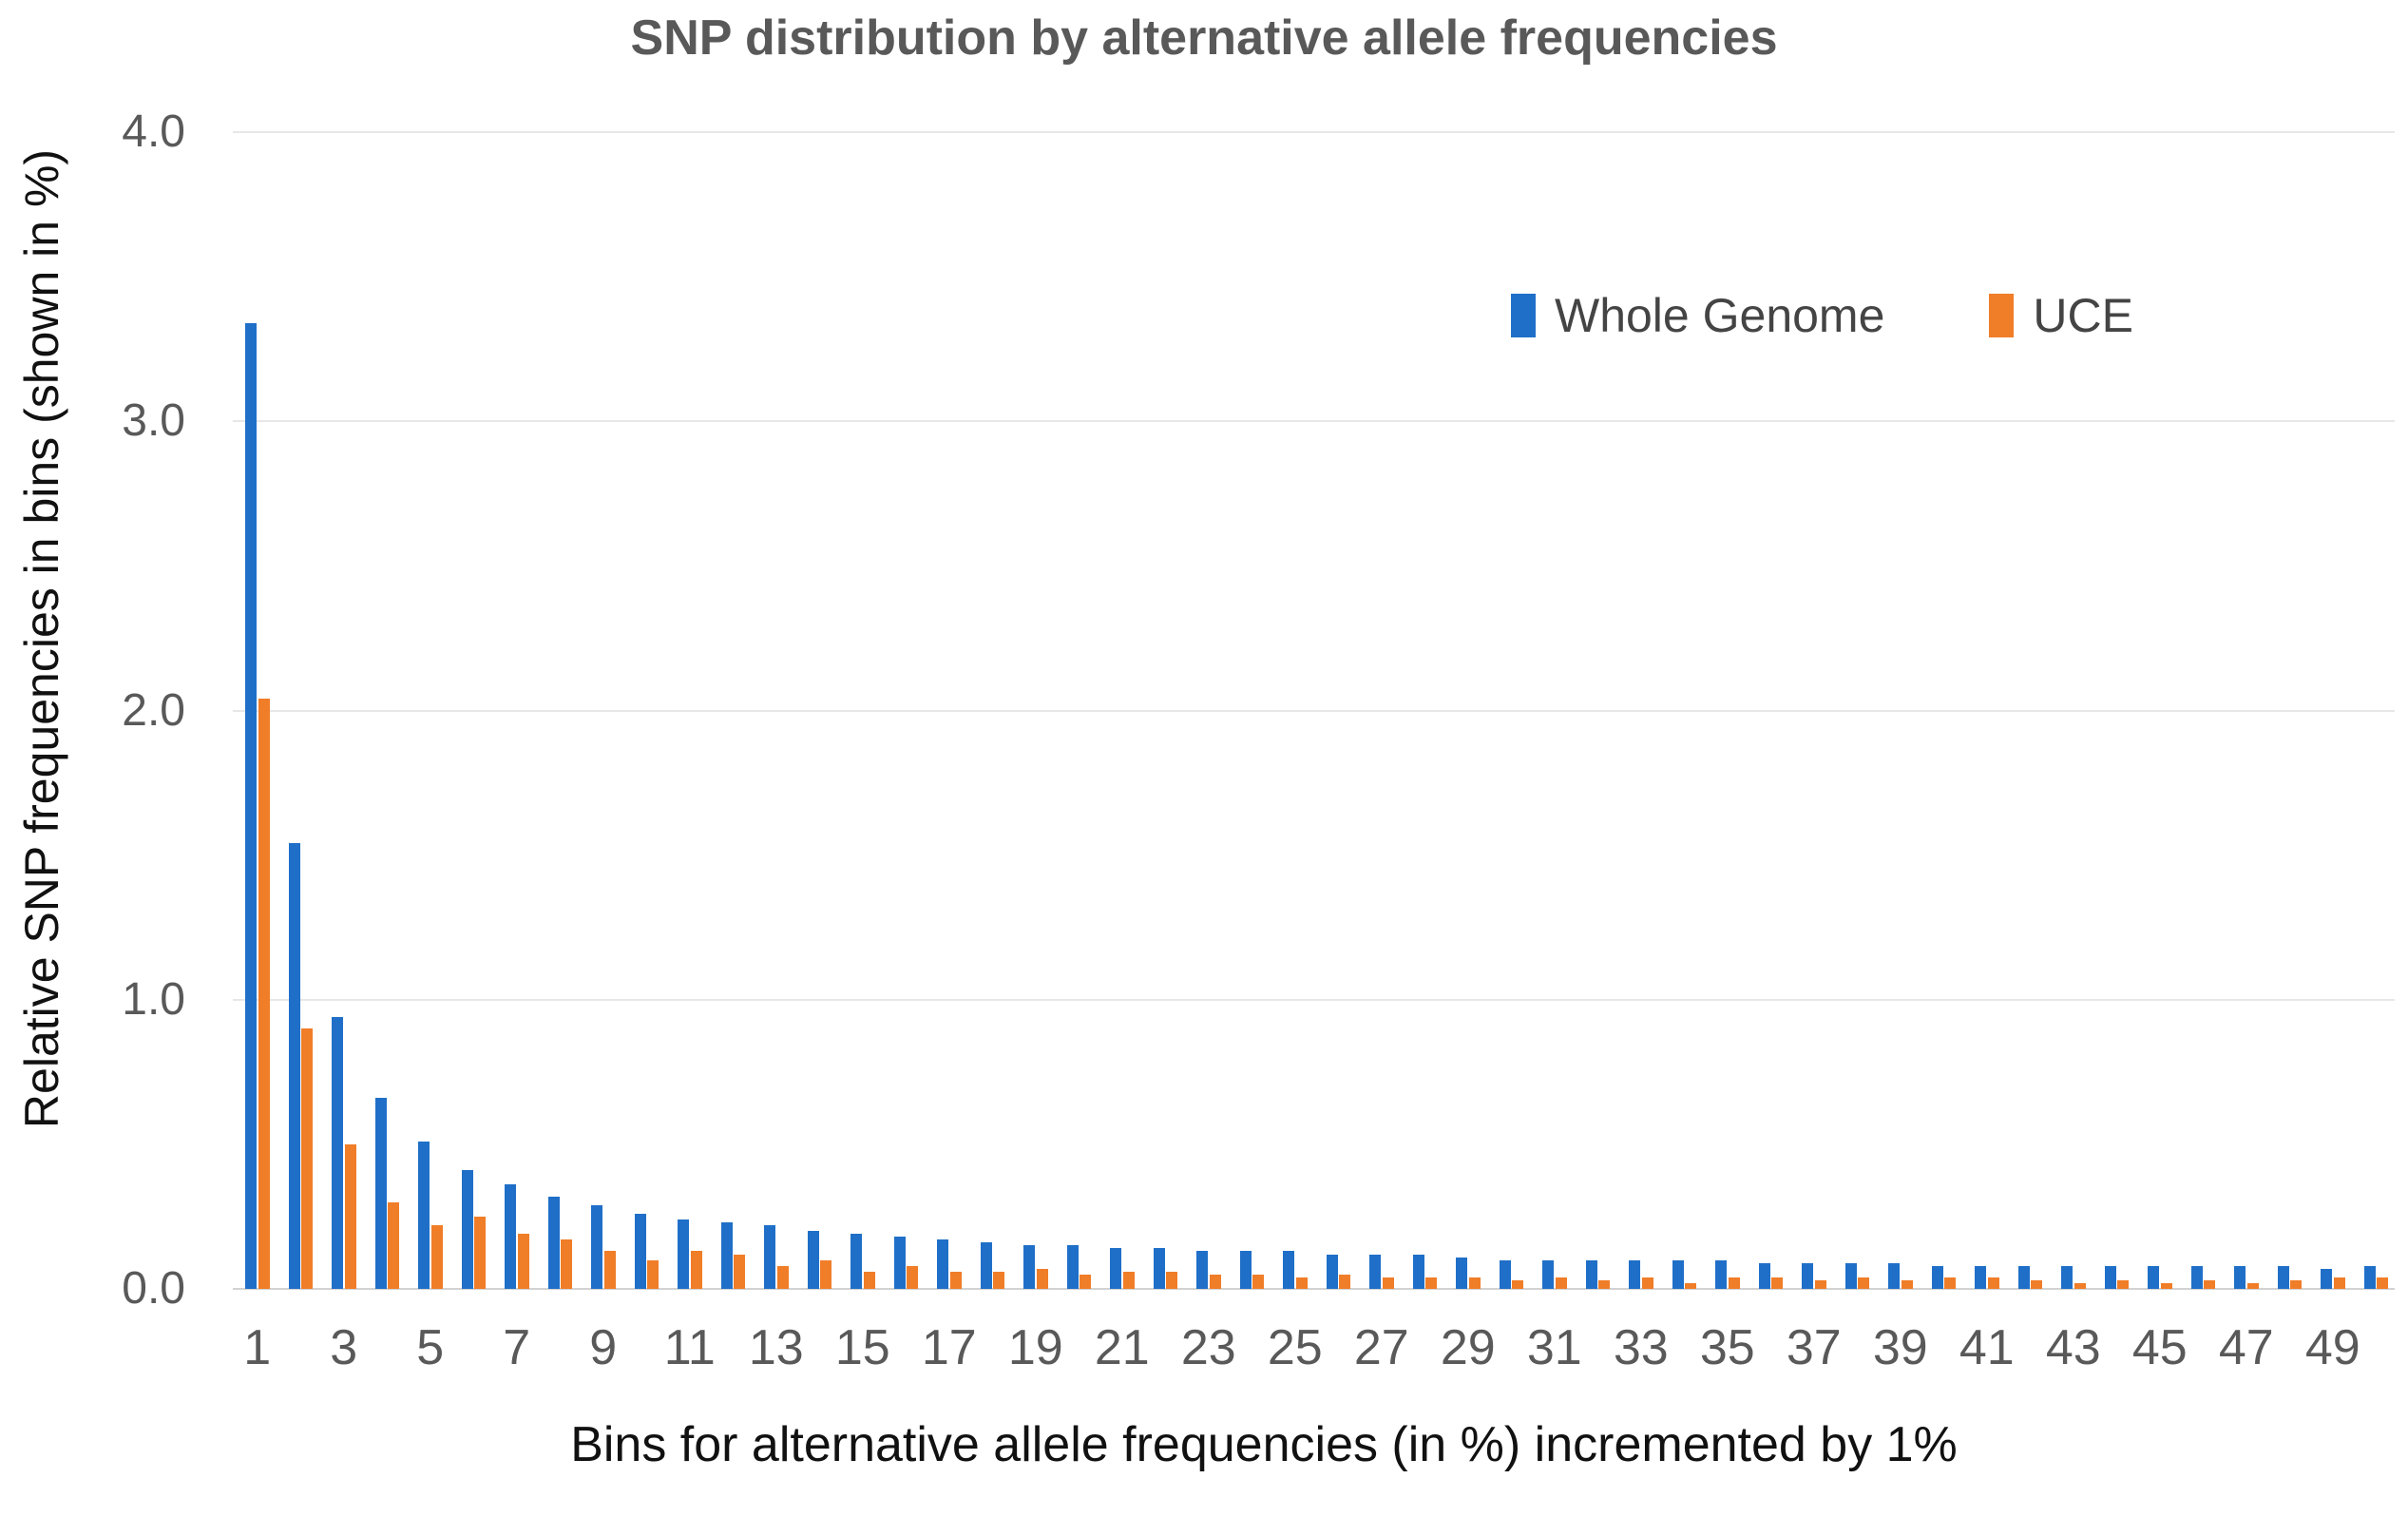  I want to click on legend-item-whole-genome: Whole Genome, so click(1697, 315).